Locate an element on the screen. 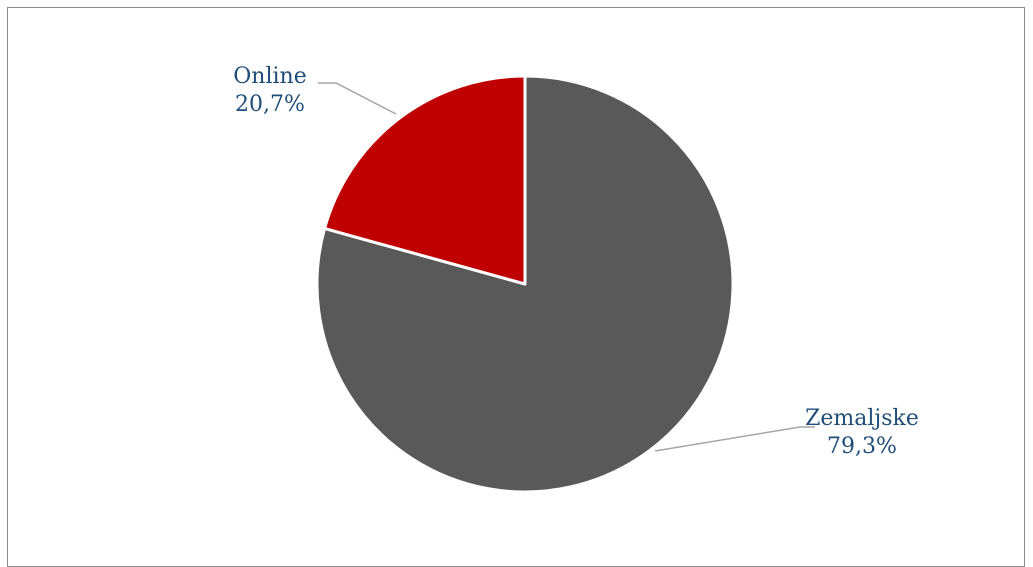 Image resolution: width=1033 pixels, height=567 pixels. slice-label-online: Online 20,7% is located at coordinates (269, 90).